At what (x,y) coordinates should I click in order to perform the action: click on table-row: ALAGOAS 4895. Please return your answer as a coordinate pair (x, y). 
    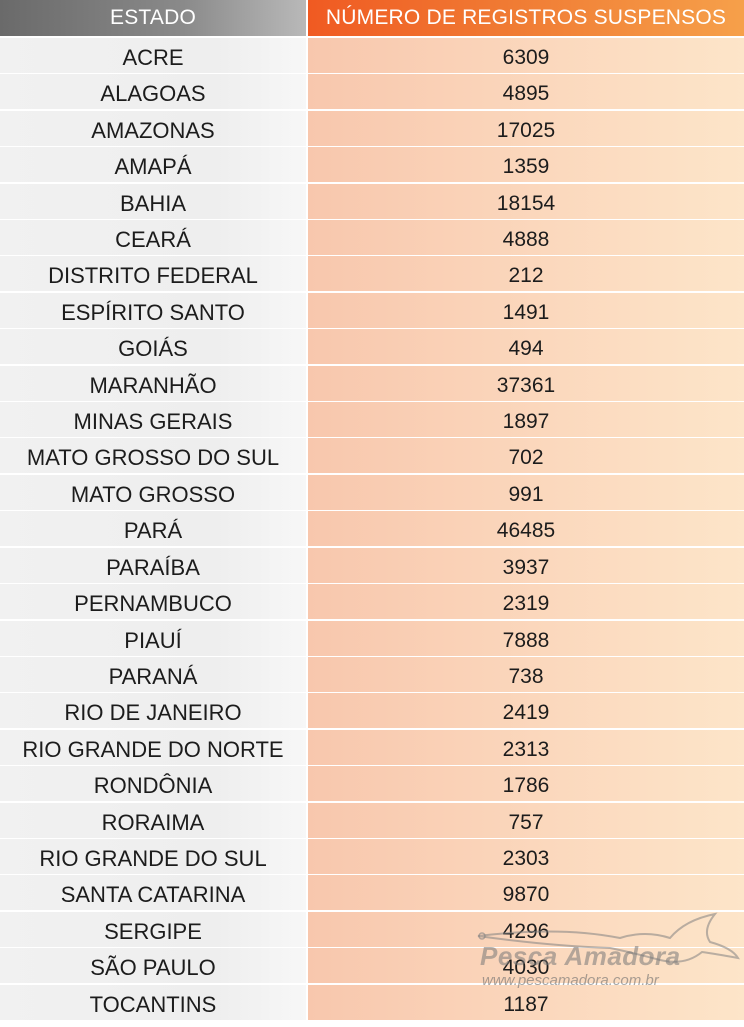
    Looking at the image, I should click on (372, 92).